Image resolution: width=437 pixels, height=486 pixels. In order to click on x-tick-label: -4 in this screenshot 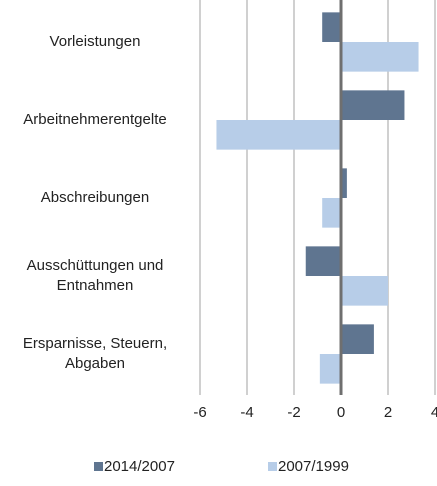, I will do `click(246, 412)`.